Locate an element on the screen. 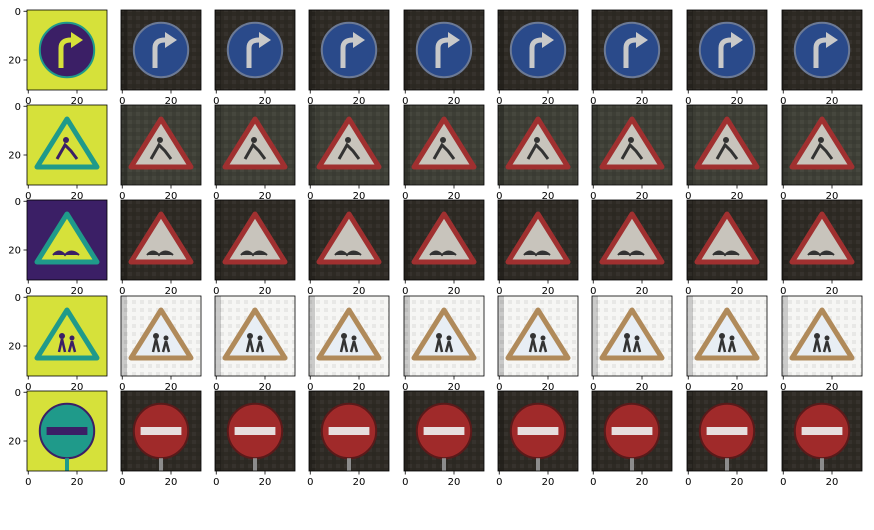  panel-r2-c8: 0 20 is located at coordinates (726, 153).